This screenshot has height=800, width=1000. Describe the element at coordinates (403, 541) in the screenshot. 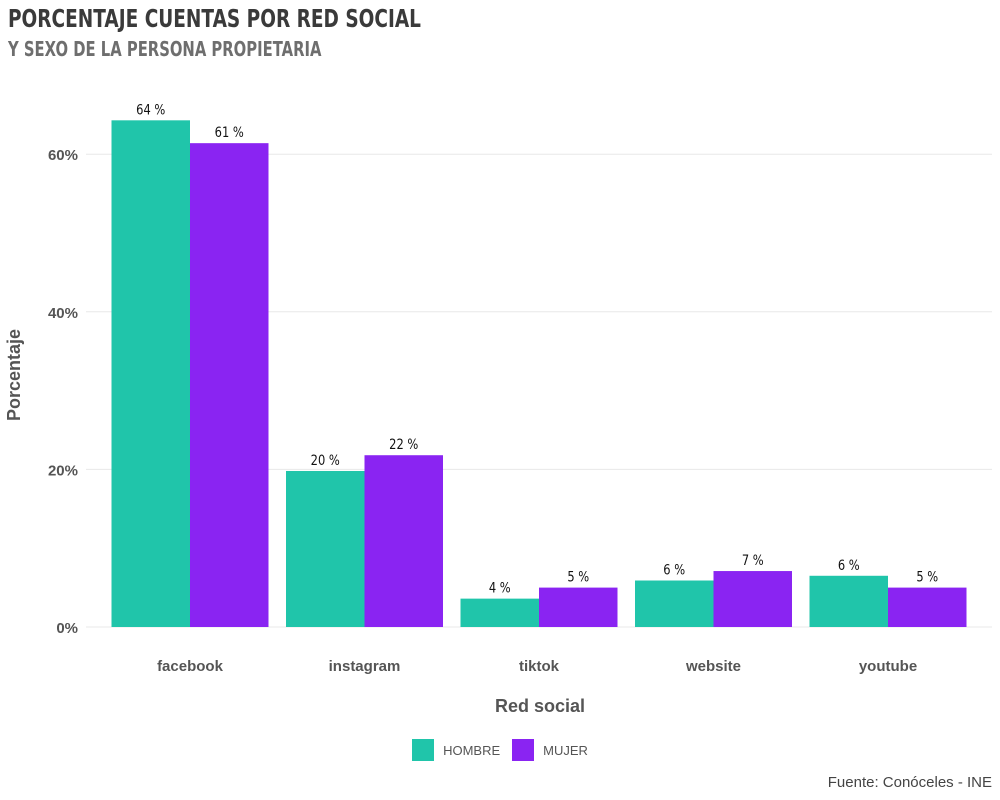

I see `bar-mujer-instagram` at that location.